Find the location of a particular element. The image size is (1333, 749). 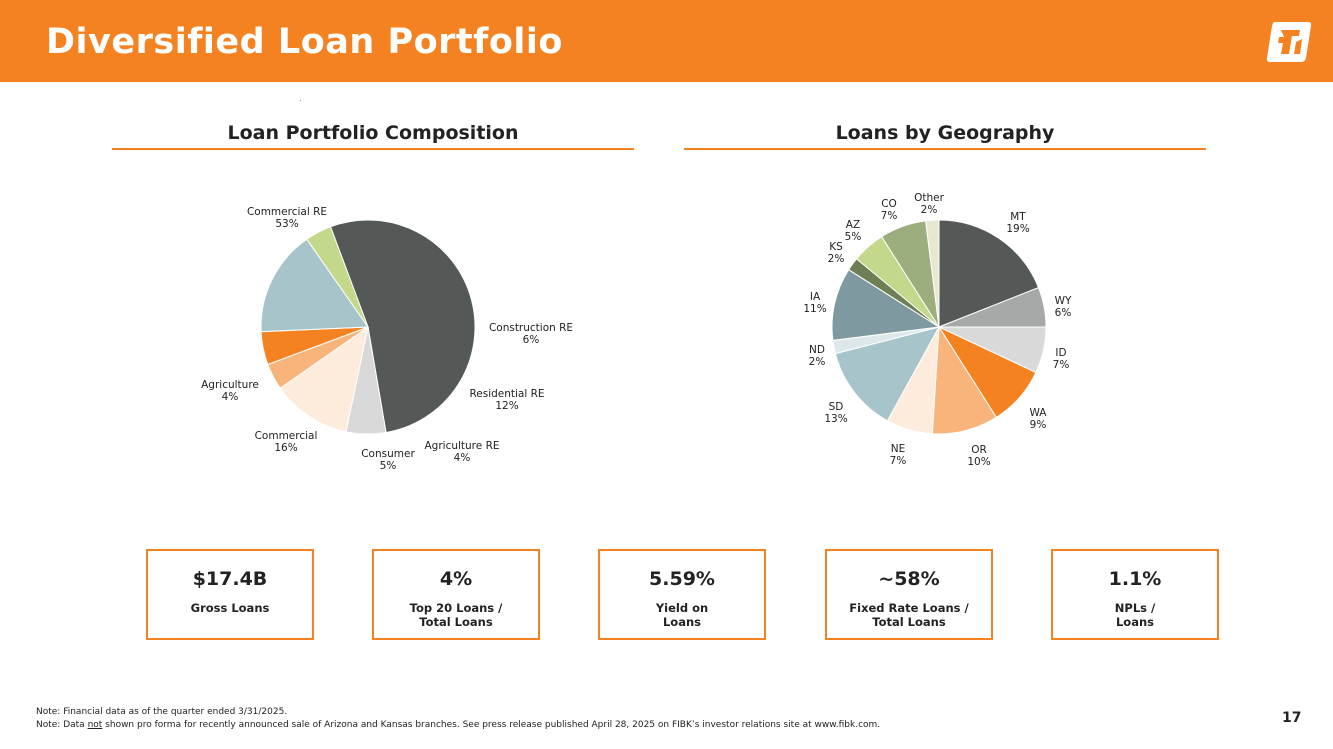

pie-slice-ia is located at coordinates (886, 304).